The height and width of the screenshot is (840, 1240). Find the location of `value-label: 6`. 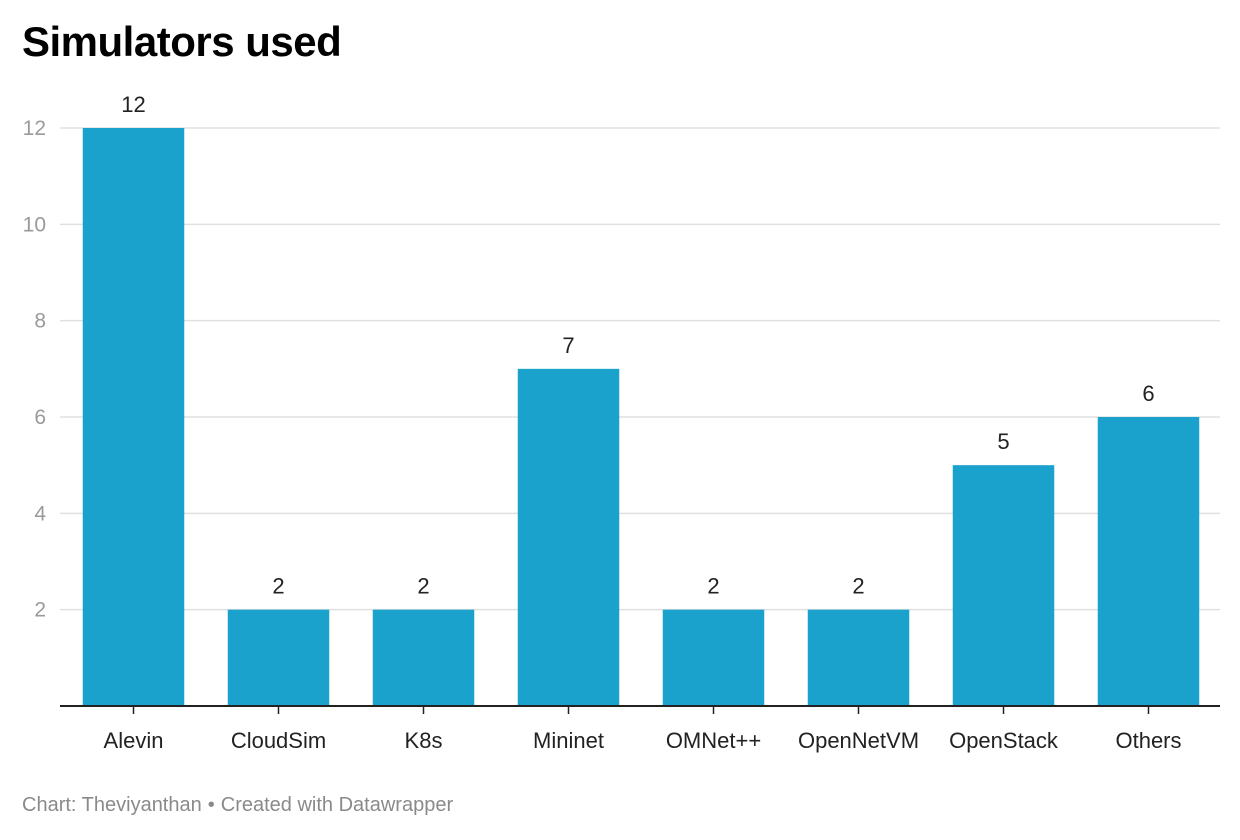

value-label: 6 is located at coordinates (1148, 393).